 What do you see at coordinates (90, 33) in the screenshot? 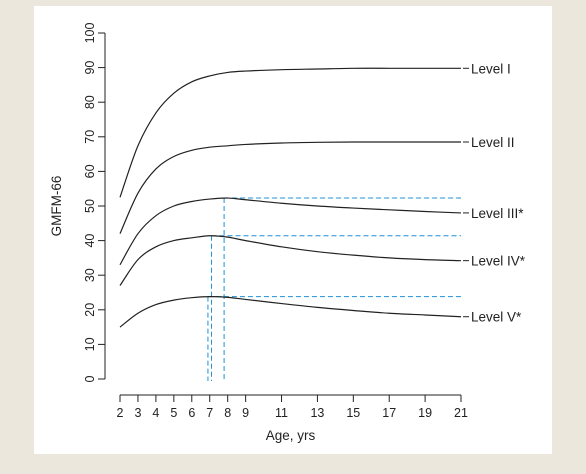
I see `y-tick-label: 100` at bounding box center [90, 33].